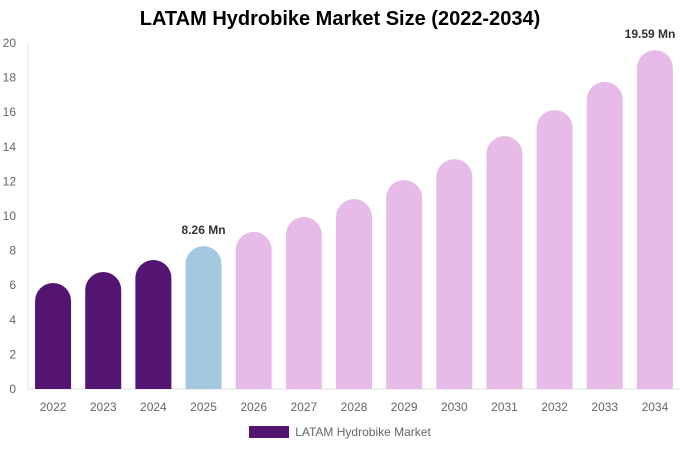 The image size is (680, 450). What do you see at coordinates (10, 181) in the screenshot?
I see `y-tick-label: 12` at bounding box center [10, 181].